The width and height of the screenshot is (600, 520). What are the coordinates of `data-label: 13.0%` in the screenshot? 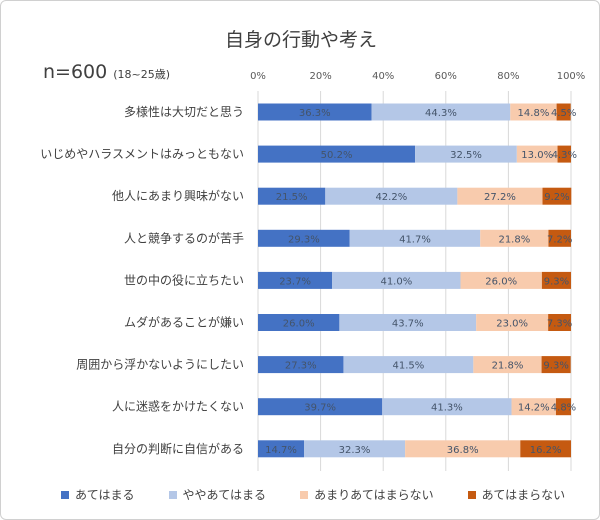 It's located at (537, 155).